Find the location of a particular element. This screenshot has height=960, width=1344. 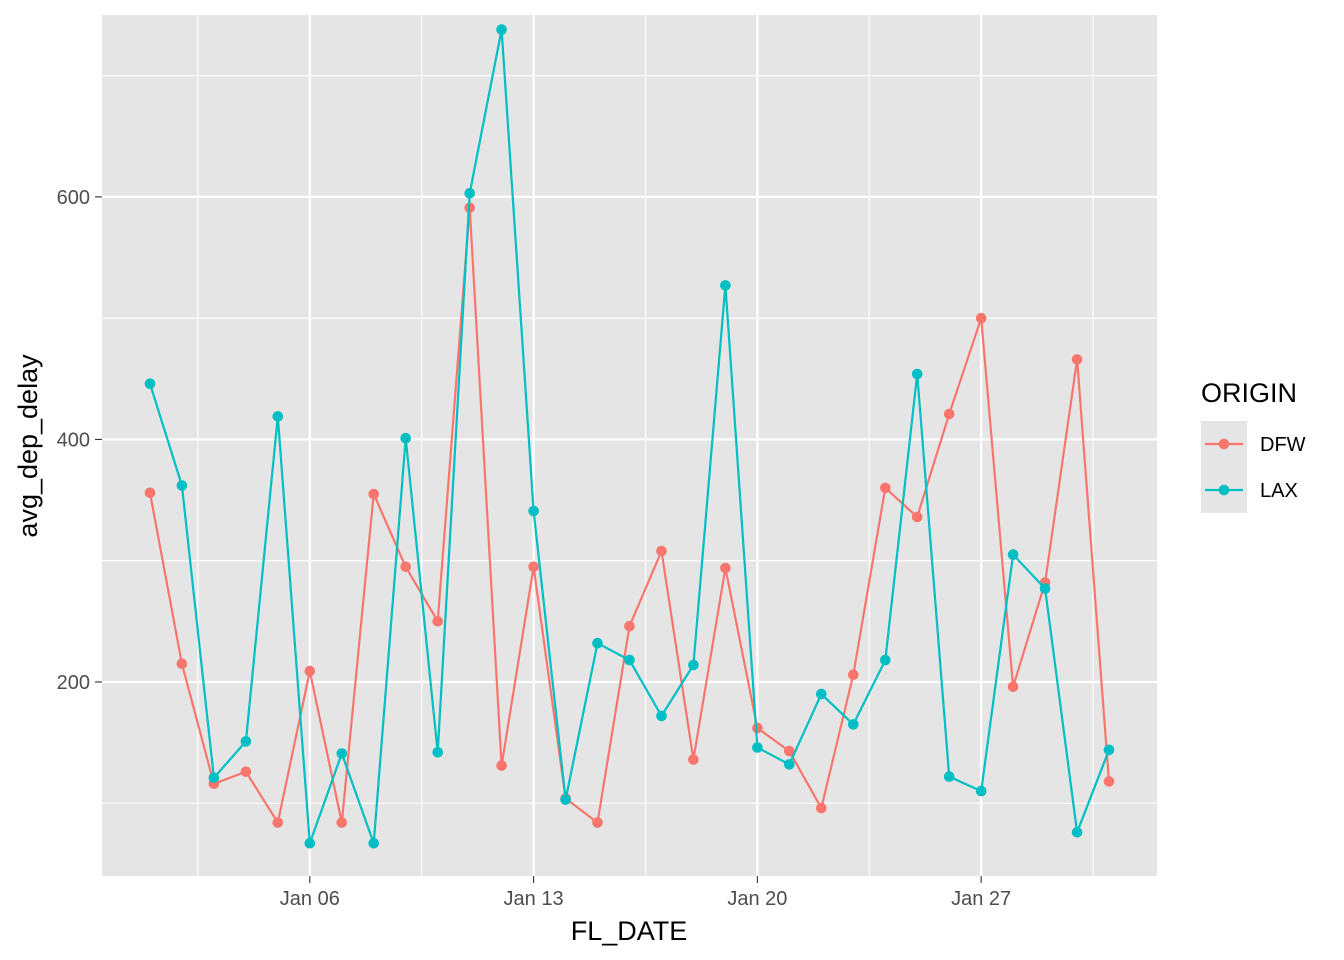

legend-label-dfw: DFW is located at coordinates (1283, 445).